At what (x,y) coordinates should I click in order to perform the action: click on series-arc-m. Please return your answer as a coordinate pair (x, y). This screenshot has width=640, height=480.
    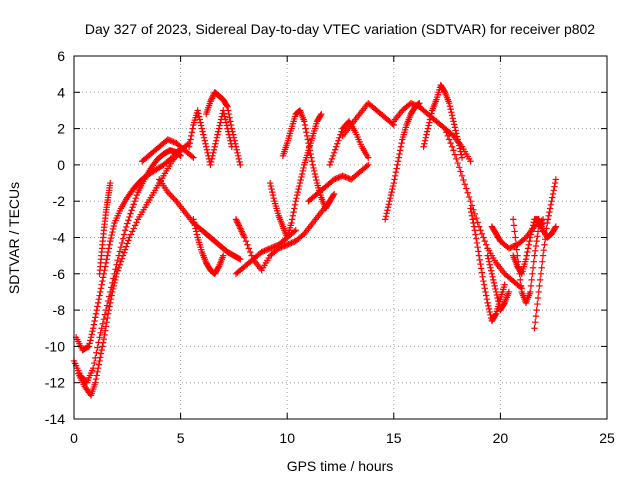
    Looking at the image, I should click on (338, 183).